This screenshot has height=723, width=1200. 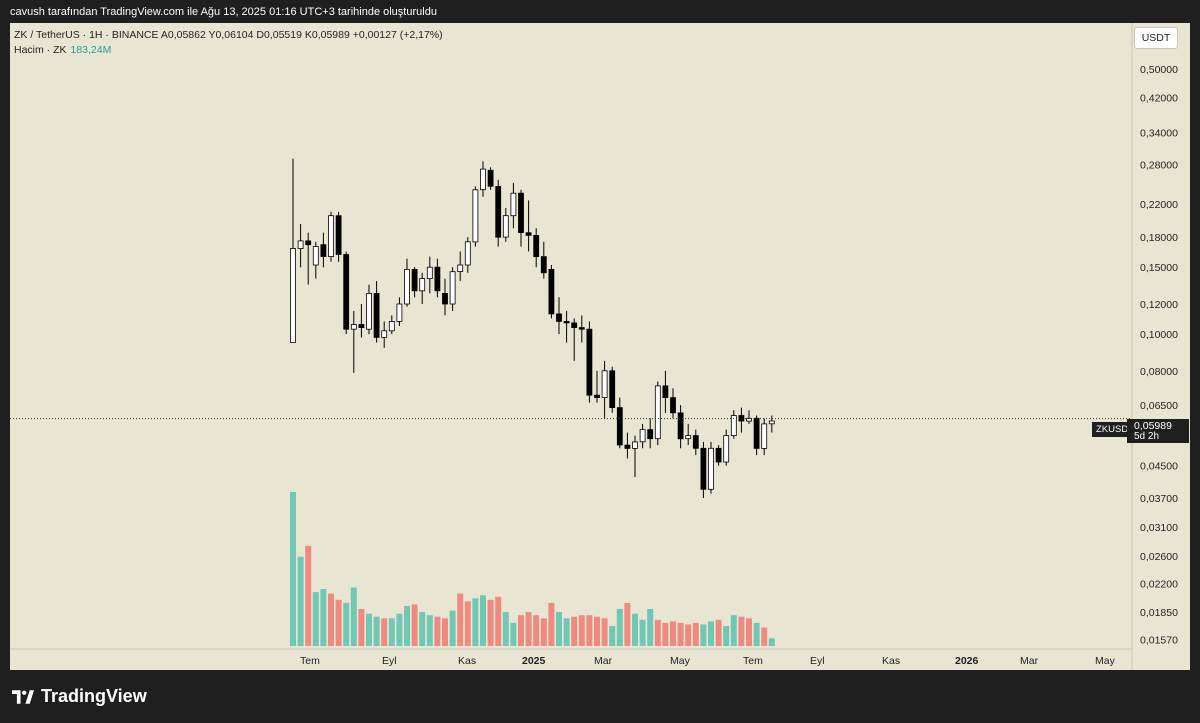 What do you see at coordinates (79, 696) in the screenshot?
I see `tradingview-brand: TradingView` at bounding box center [79, 696].